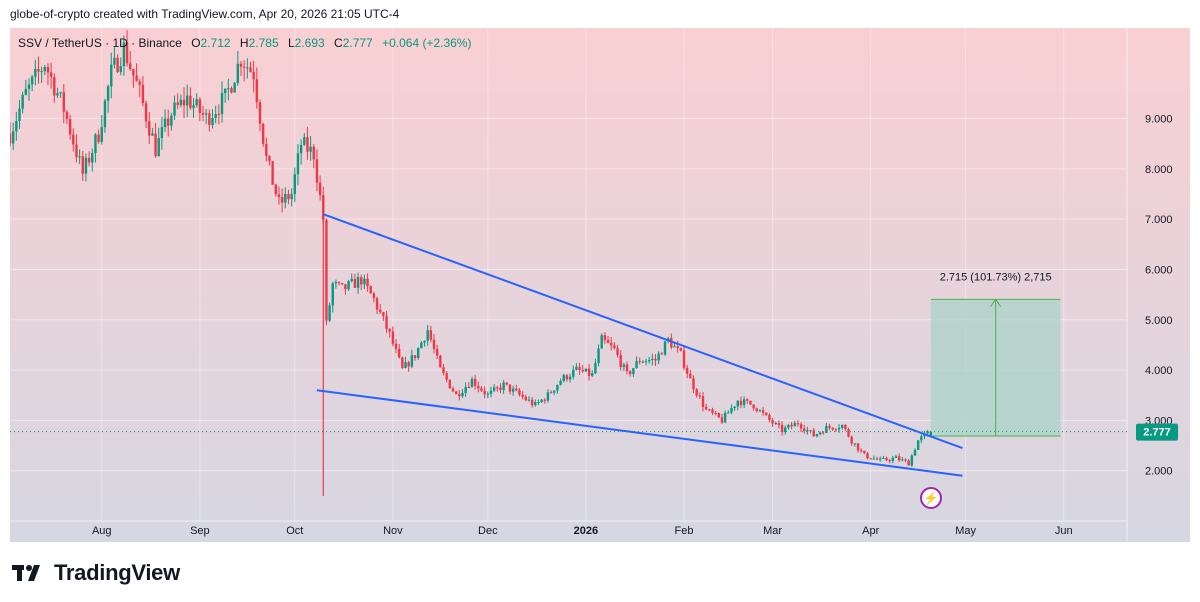 This screenshot has width=1200, height=602. I want to click on lightning-alert-icon: ⚡, so click(931, 498).